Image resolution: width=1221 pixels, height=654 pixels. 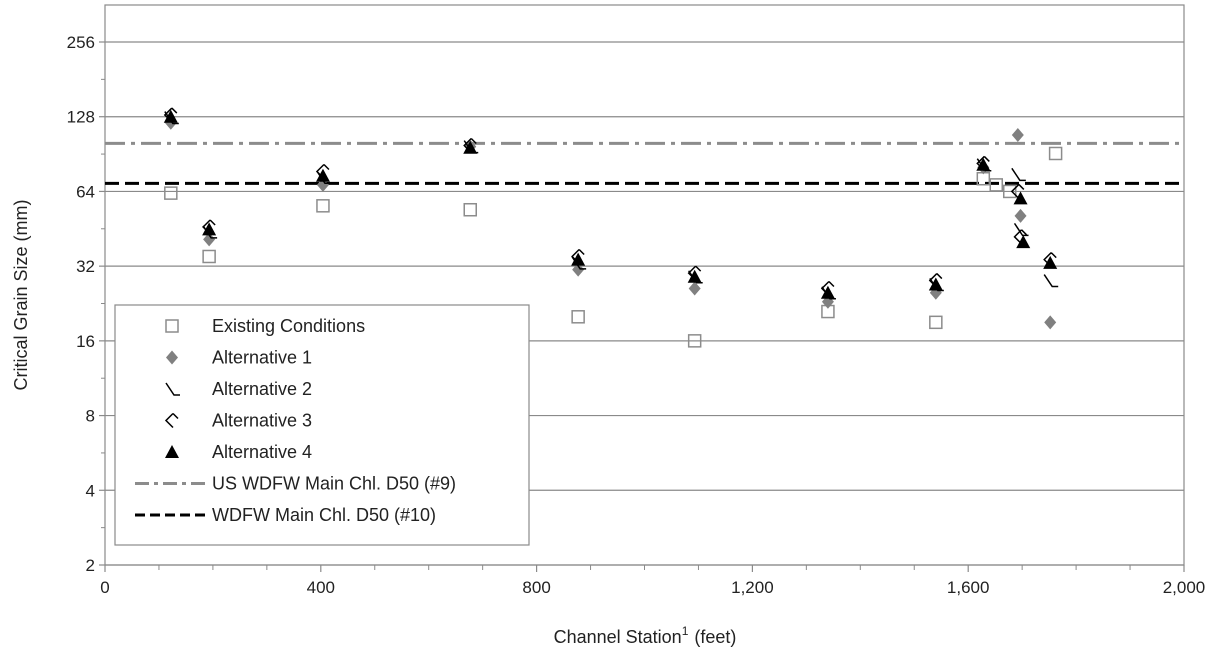 What do you see at coordinates (324, 515) in the screenshot?
I see `legend-label: WDFW Main Chl. D50 (#10)` at bounding box center [324, 515].